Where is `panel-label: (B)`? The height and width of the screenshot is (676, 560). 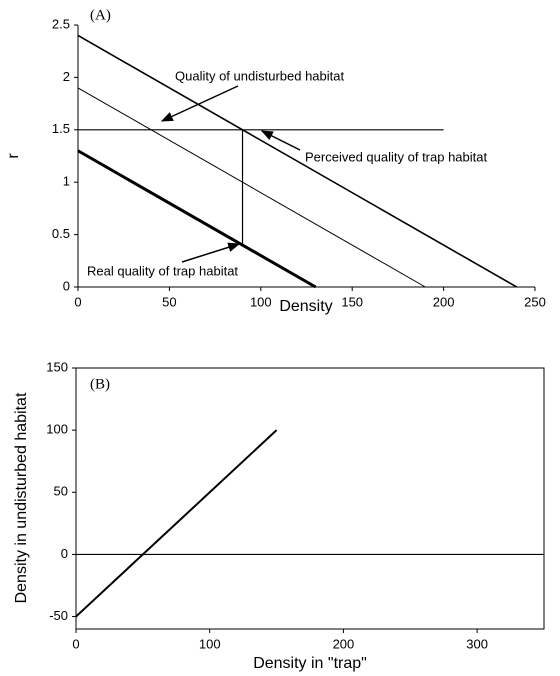 panel-label: (B) is located at coordinates (100, 384).